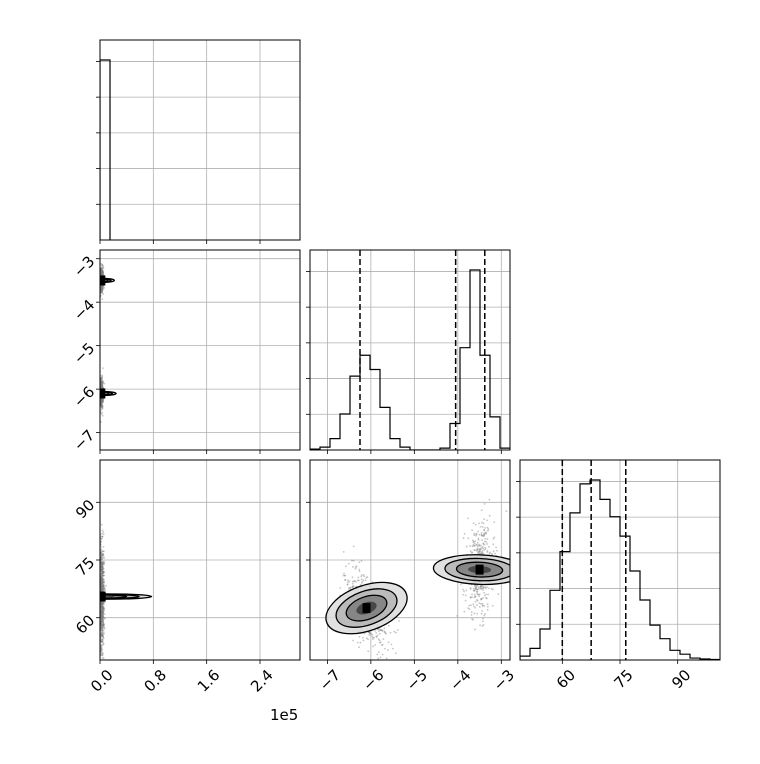 This screenshot has width=760, height=764. Describe the element at coordinates (155, 681) in the screenshot. I see `x-tick-label-p0-1: 0.8` at that location.